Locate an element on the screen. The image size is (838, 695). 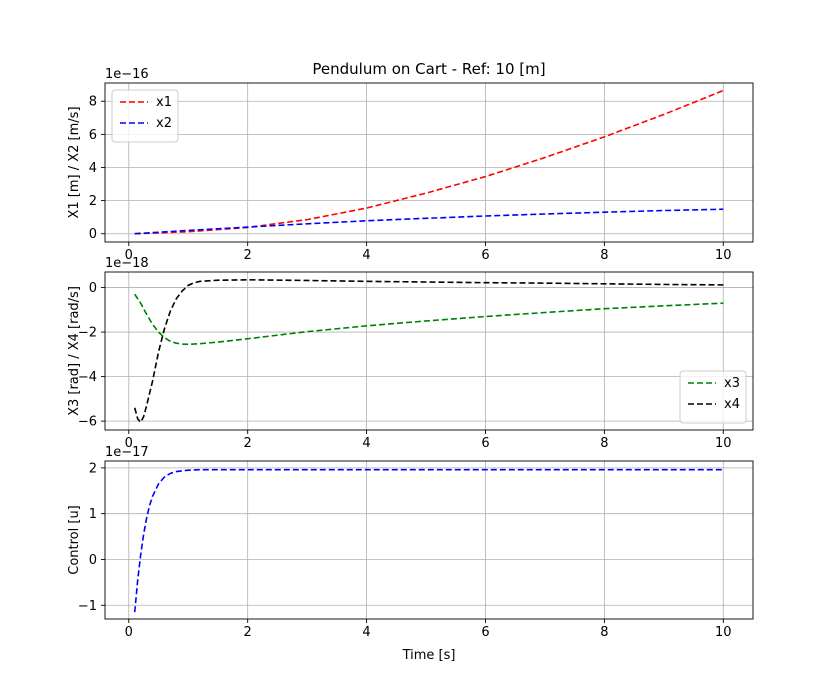
series-line-x4 is located at coordinates (428, 351).